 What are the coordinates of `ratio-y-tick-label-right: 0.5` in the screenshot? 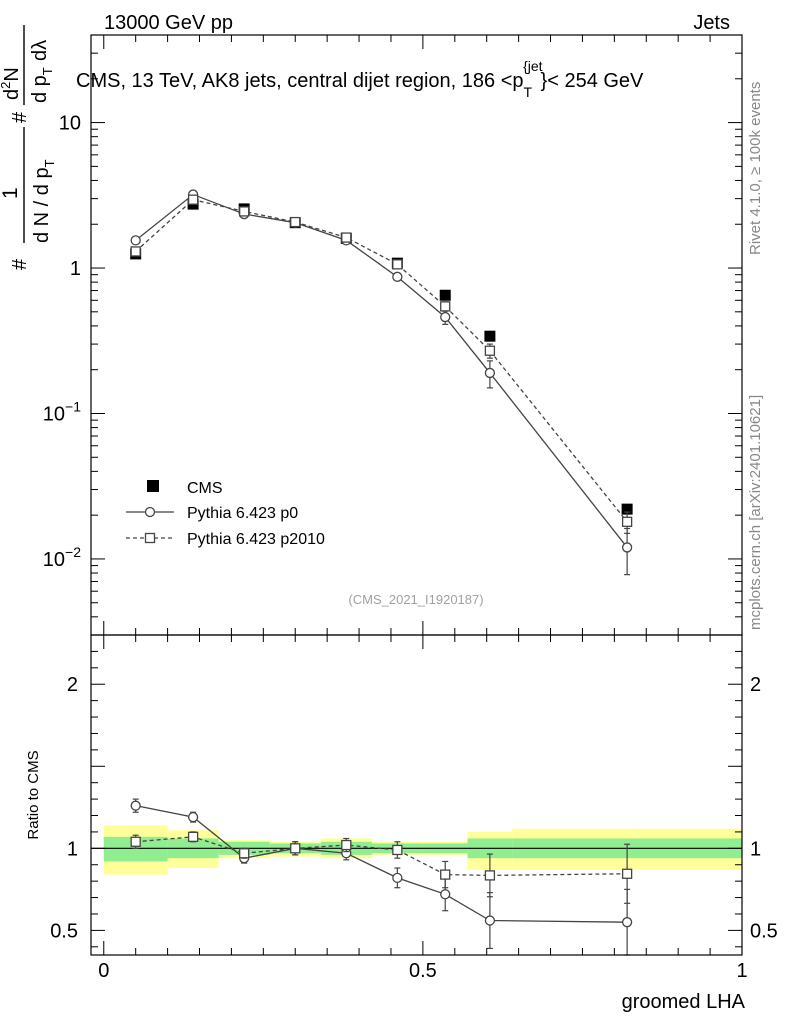 It's located at (764, 931).